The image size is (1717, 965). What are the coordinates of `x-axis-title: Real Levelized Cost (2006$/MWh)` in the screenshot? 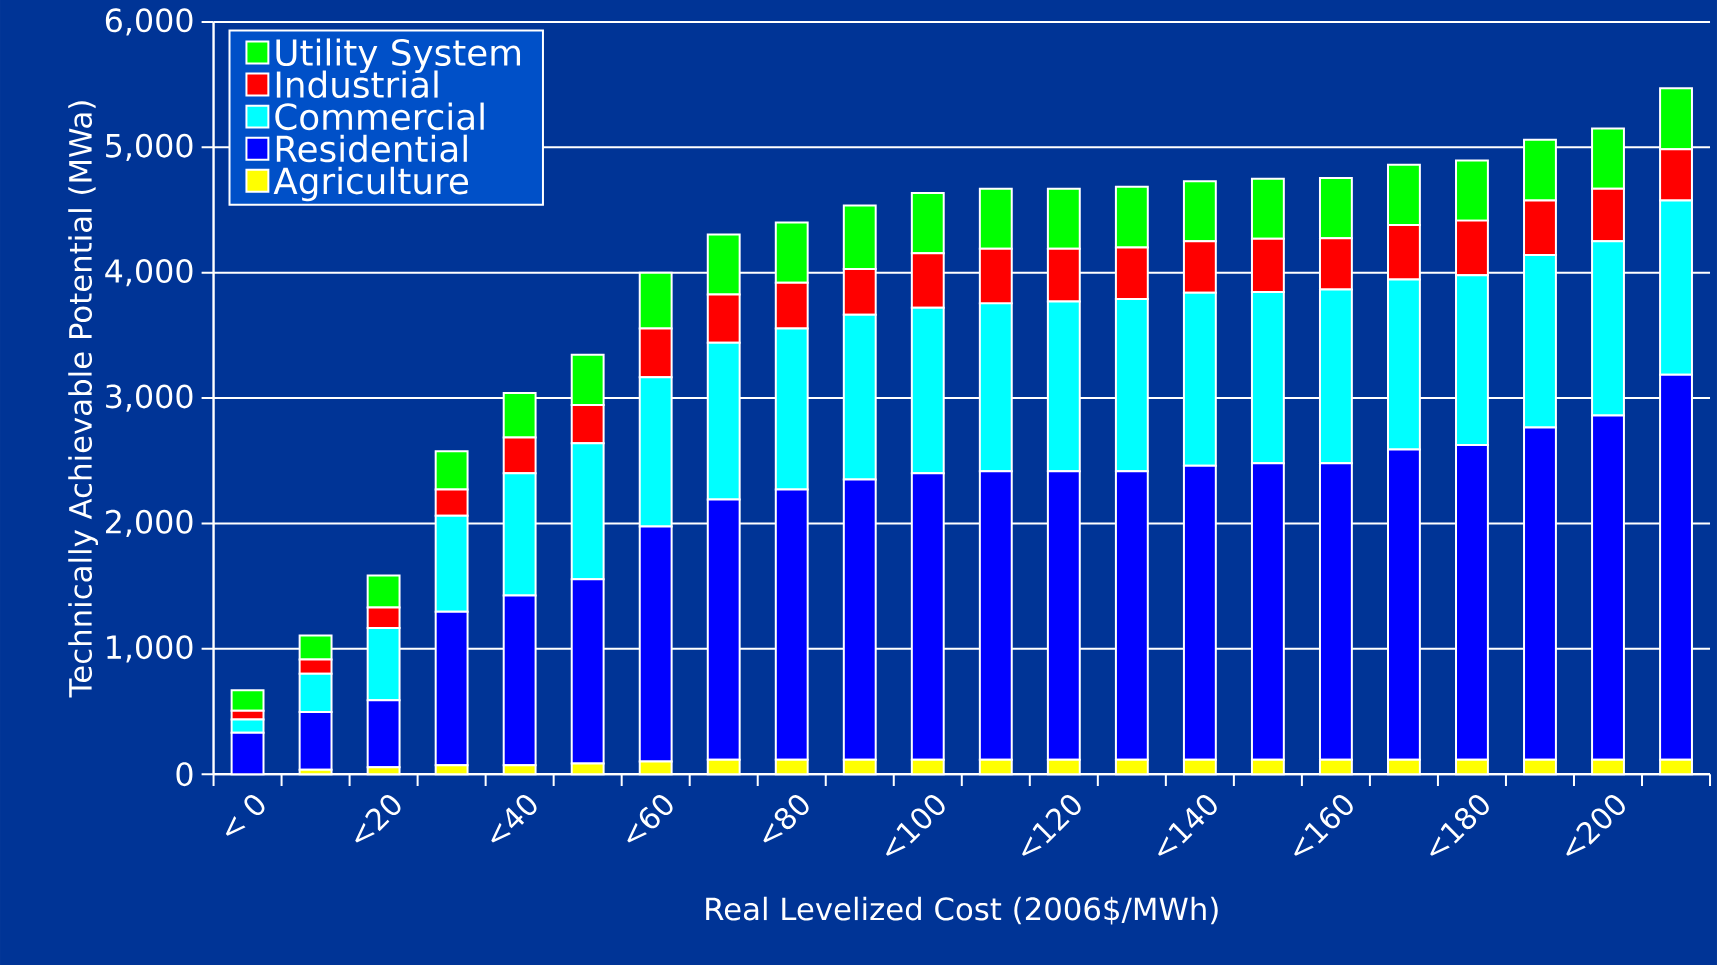 It's located at (962, 910).